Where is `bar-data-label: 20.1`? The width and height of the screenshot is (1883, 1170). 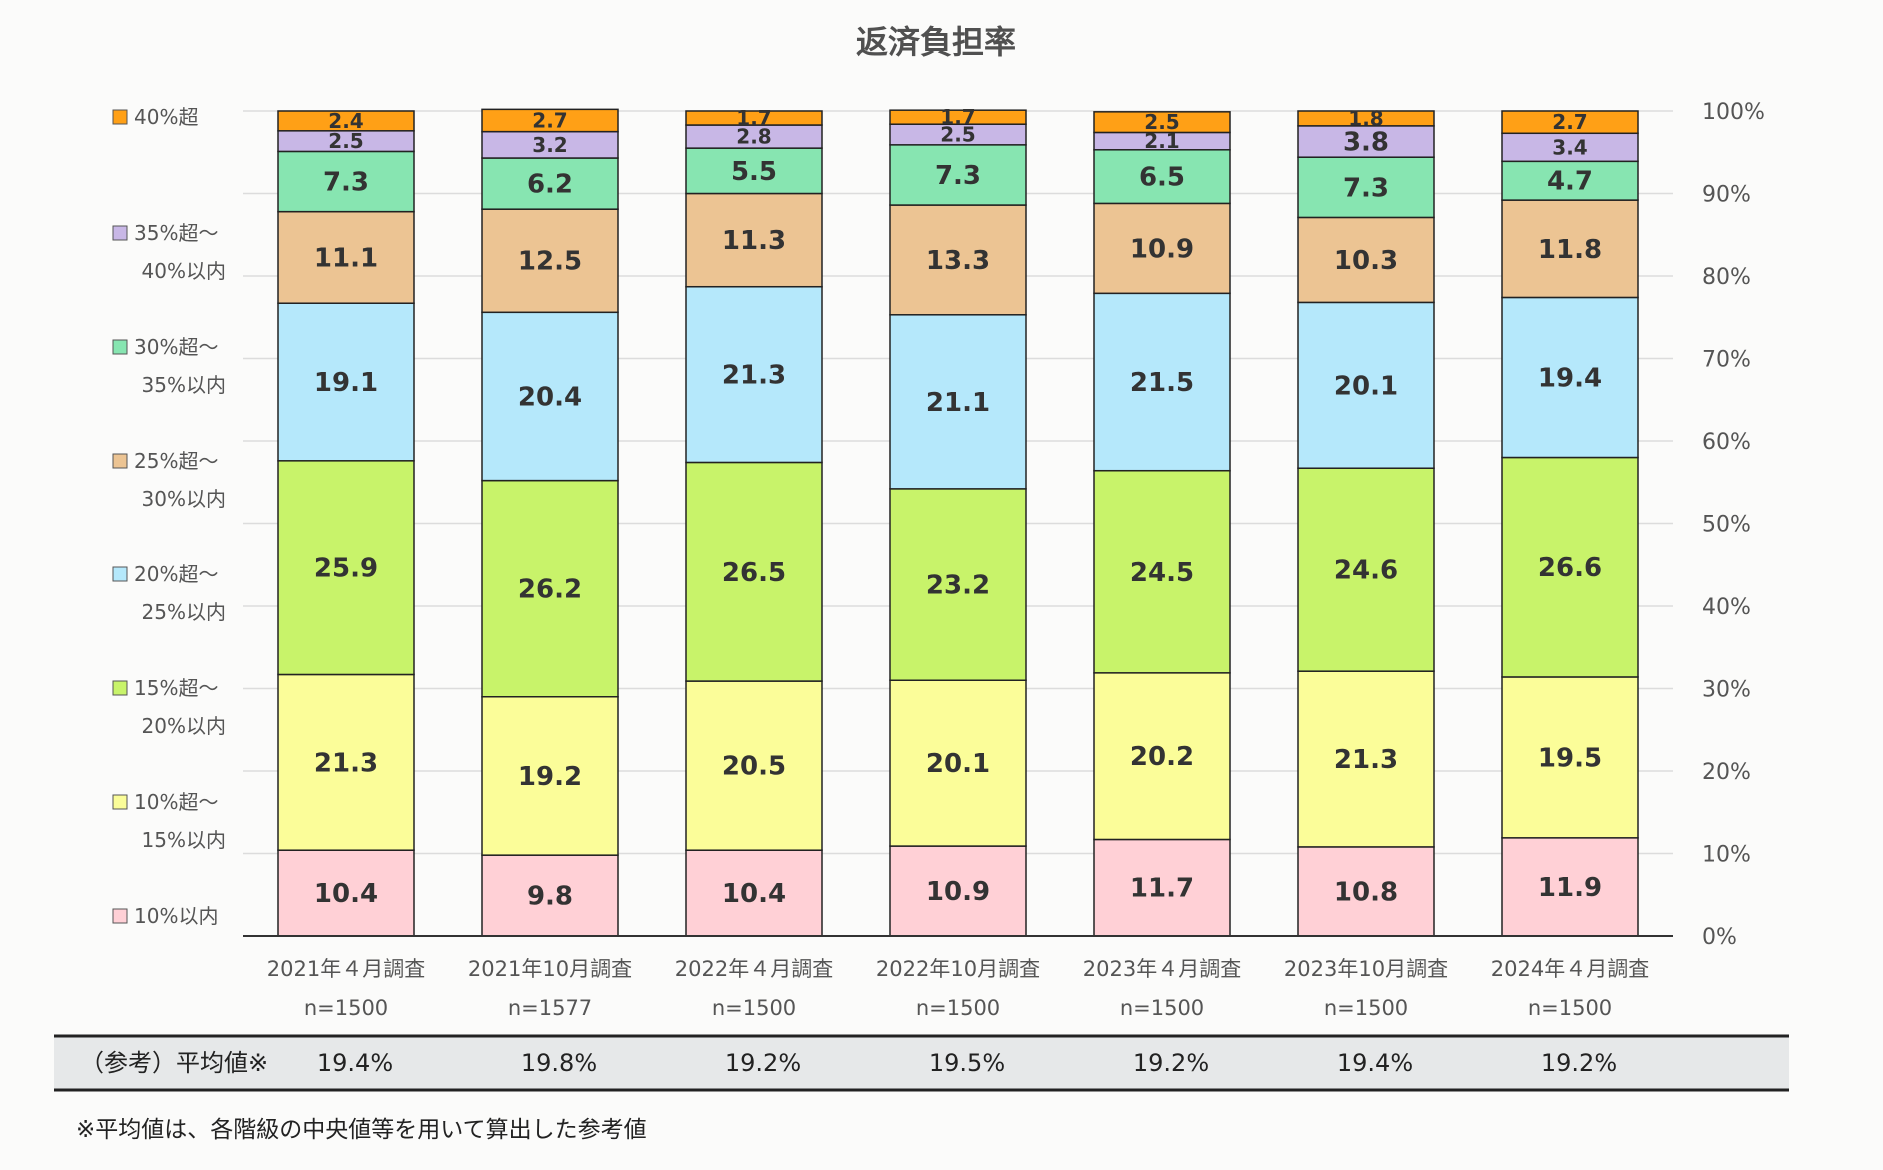 bar-data-label: 20.1 is located at coordinates (1366, 386).